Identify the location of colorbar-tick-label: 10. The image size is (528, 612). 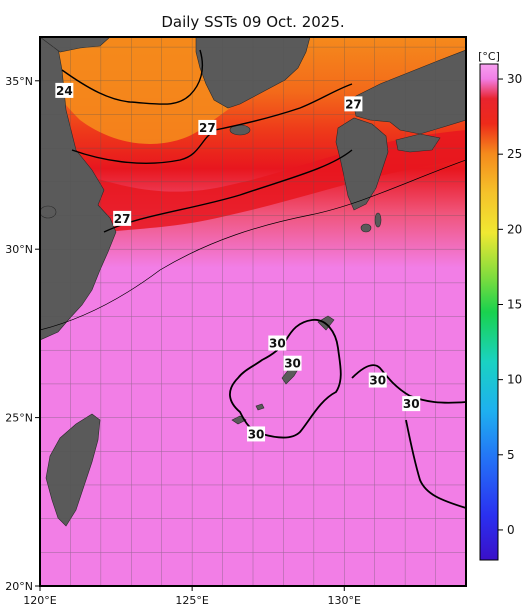
(514, 380).